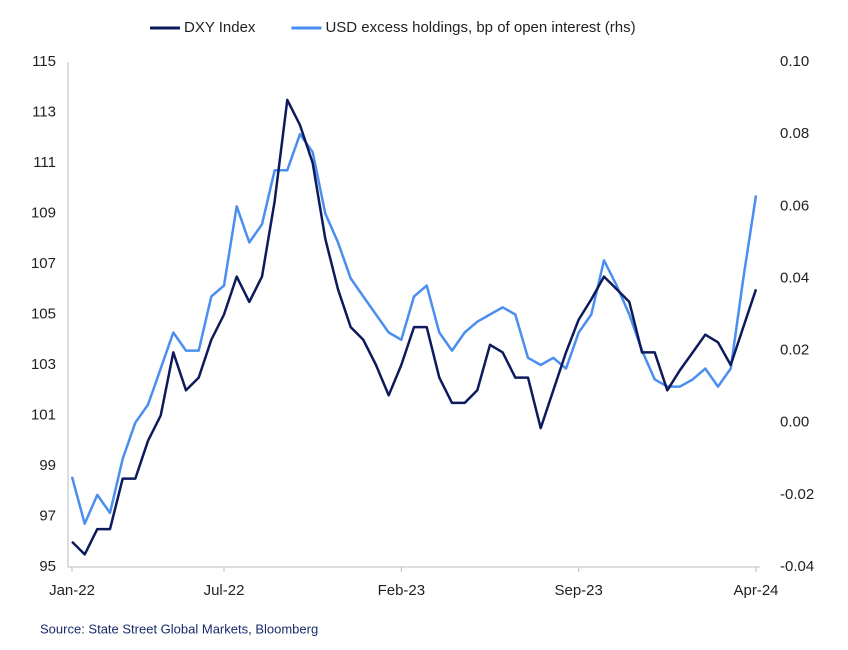  I want to click on y2-tick-label: 0.04, so click(794, 277).